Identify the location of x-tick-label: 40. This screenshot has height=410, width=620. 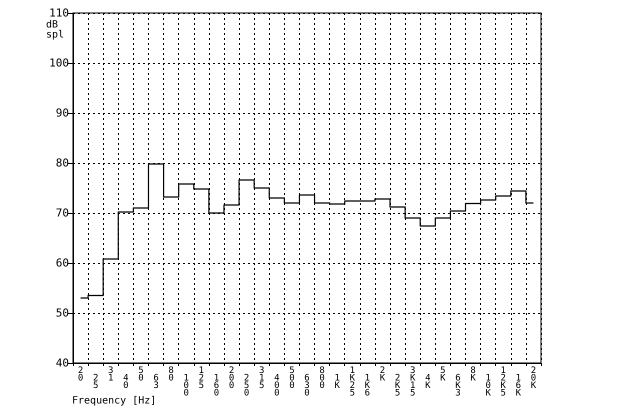
(126, 382).